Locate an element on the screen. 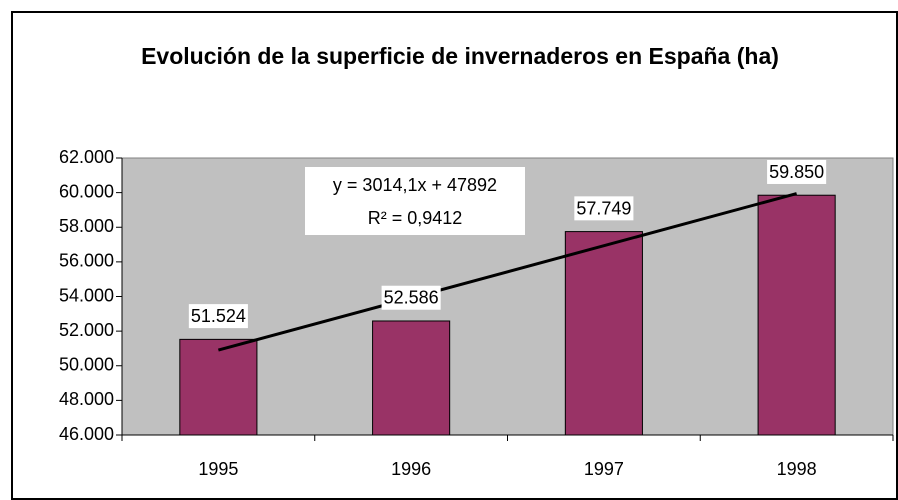 This screenshot has height=500, width=898. y-tick-label: 58.000 is located at coordinates (86, 226).